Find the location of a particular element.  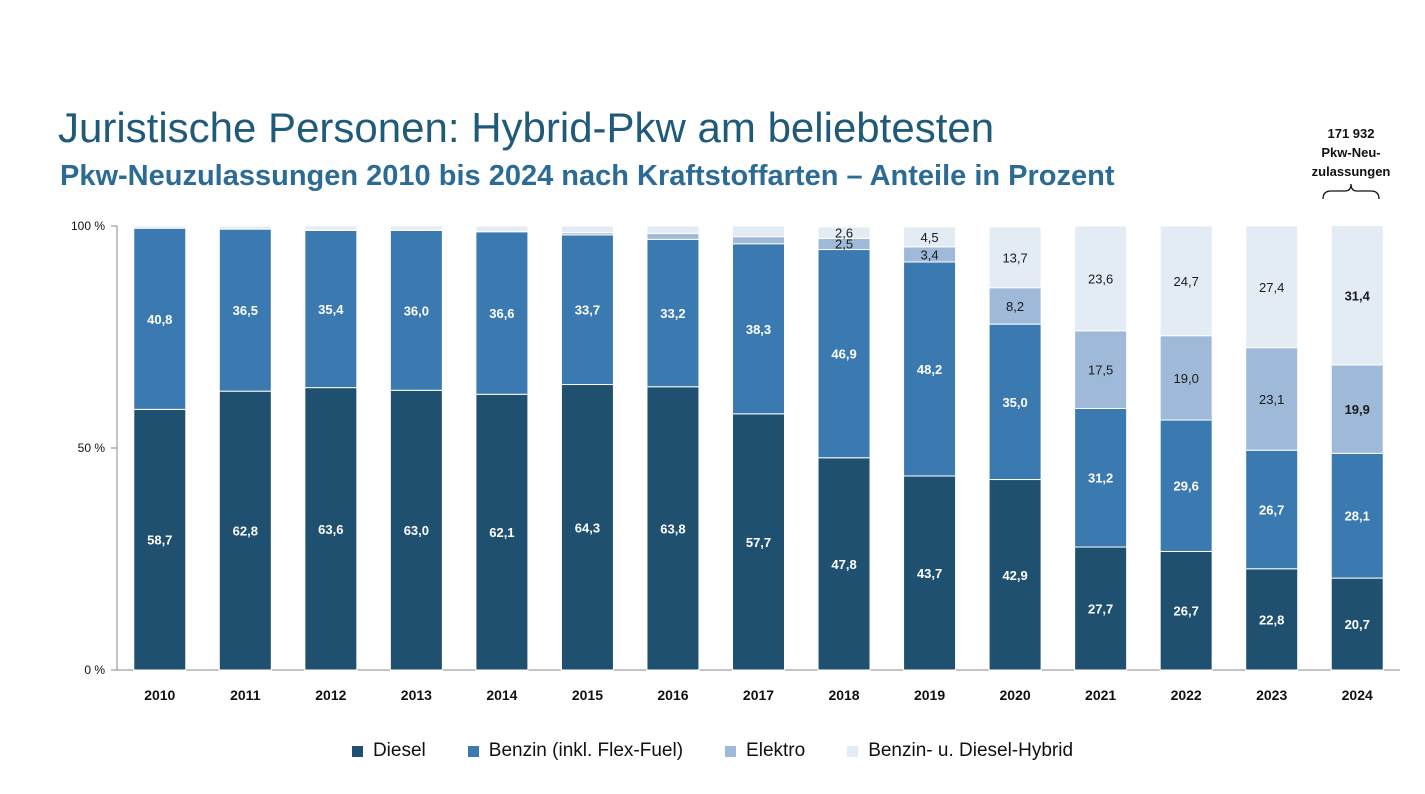

data-label: 33,2 is located at coordinates (672, 313).